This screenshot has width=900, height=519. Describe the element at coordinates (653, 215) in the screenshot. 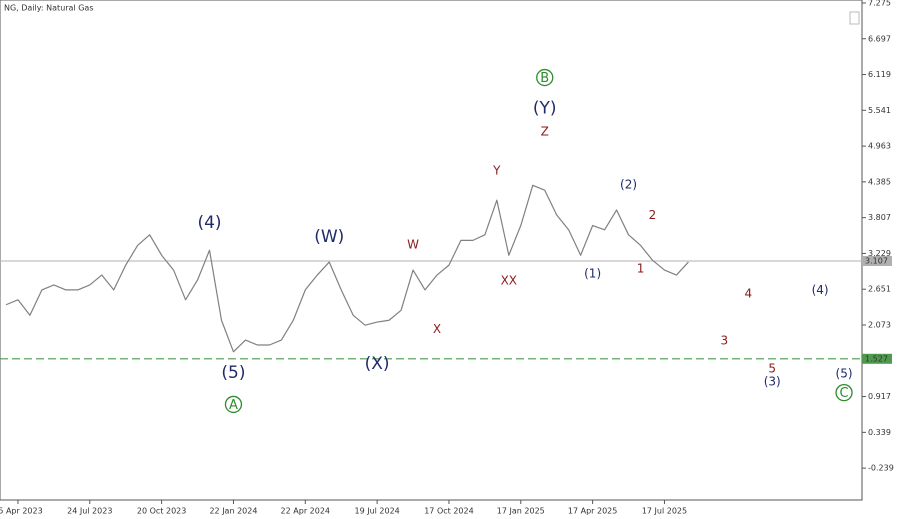

I see `wave-label: 2` at that location.